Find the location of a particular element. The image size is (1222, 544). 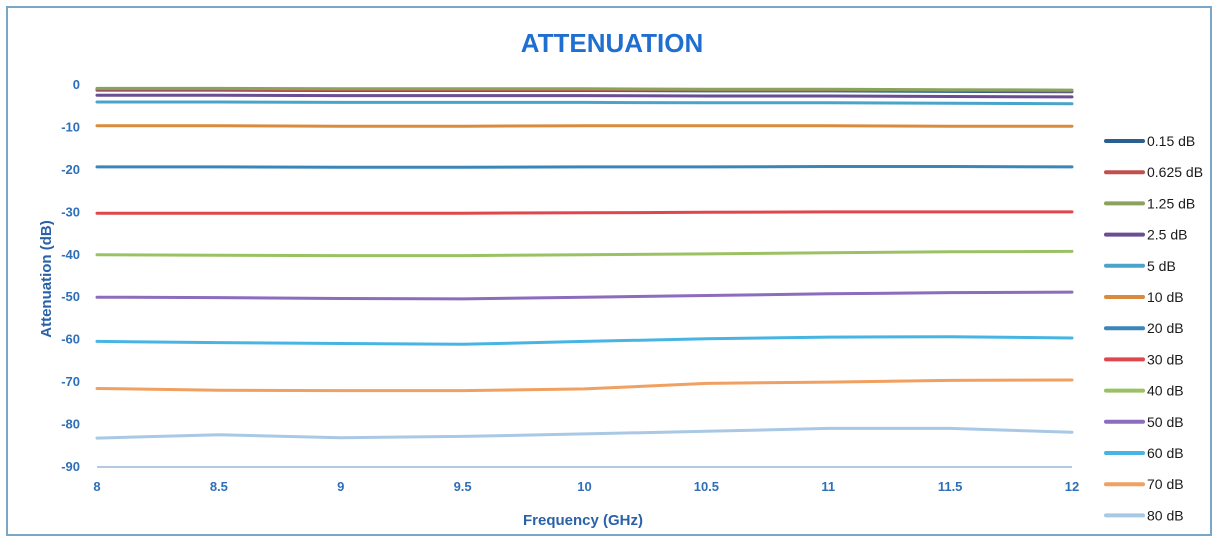

legend-label: 70 dB is located at coordinates (1165, 484).